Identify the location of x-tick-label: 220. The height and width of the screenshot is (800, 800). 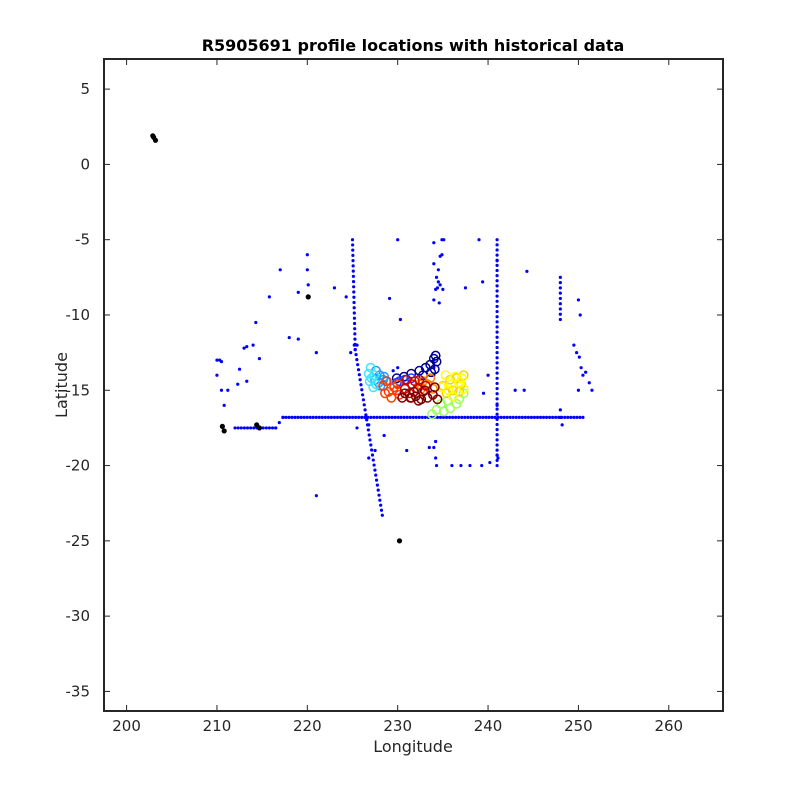
(307, 726).